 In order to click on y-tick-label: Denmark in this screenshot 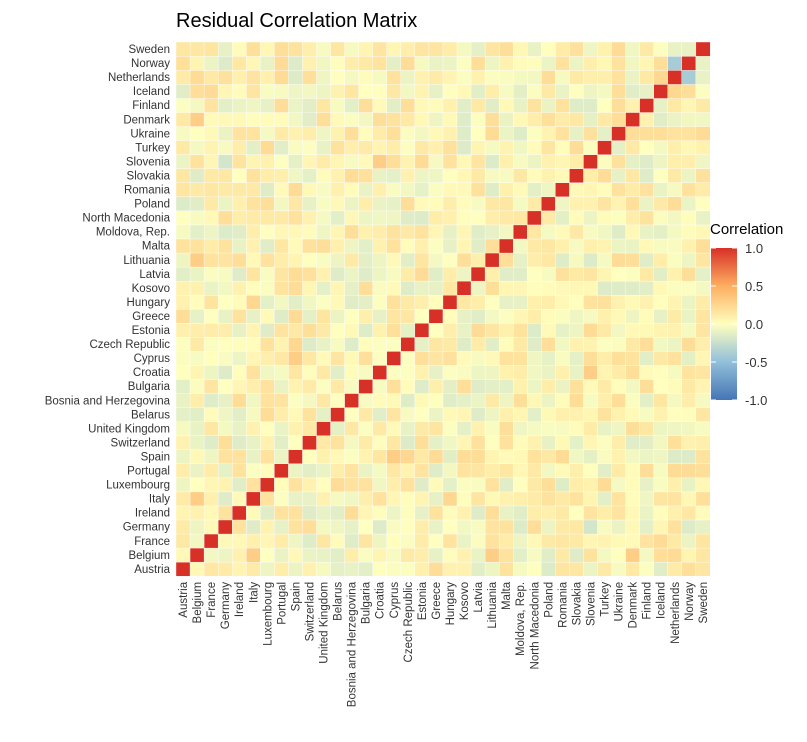, I will do `click(146, 120)`.